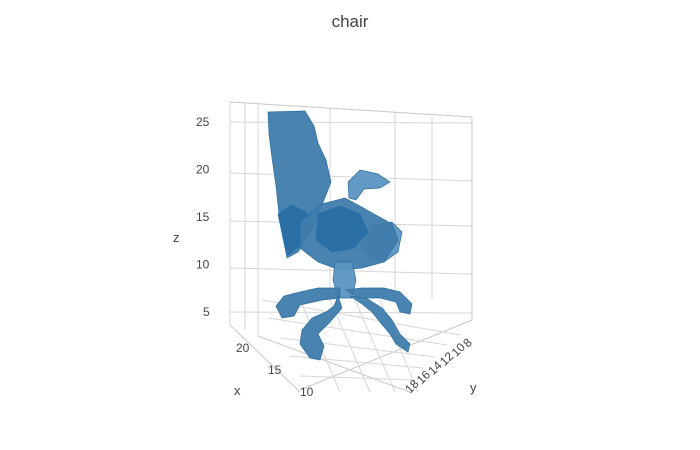 Image resolution: width=700 pixels, height=450 pixels. Describe the element at coordinates (206, 312) in the screenshot. I see `tick-label: 5` at that location.